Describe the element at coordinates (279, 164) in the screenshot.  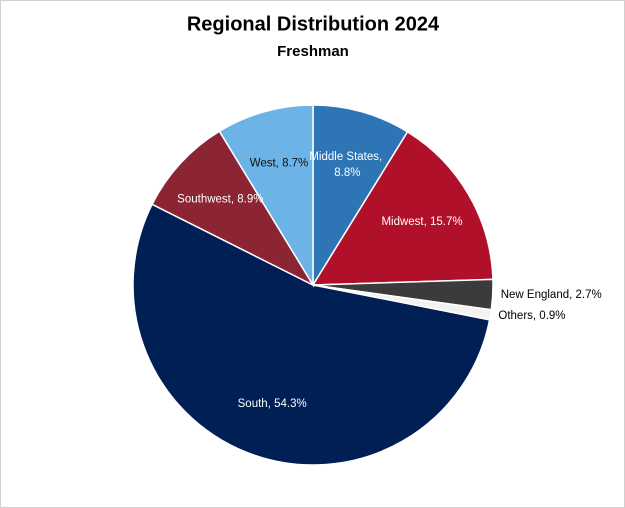
I see `data-label: West, 8.7%` at that location.